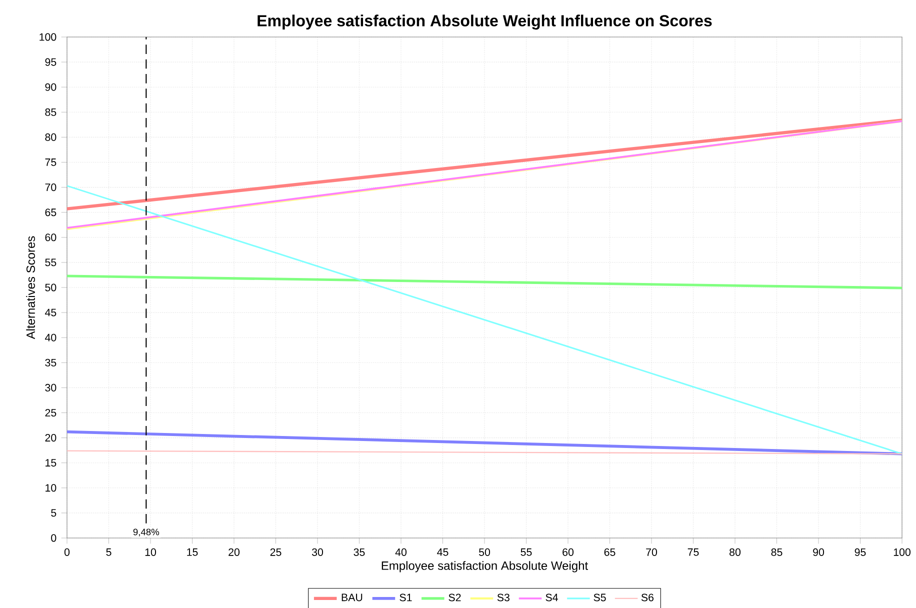 The height and width of the screenshot is (608, 916). I want to click on y-tick-label: 25, so click(50, 412).